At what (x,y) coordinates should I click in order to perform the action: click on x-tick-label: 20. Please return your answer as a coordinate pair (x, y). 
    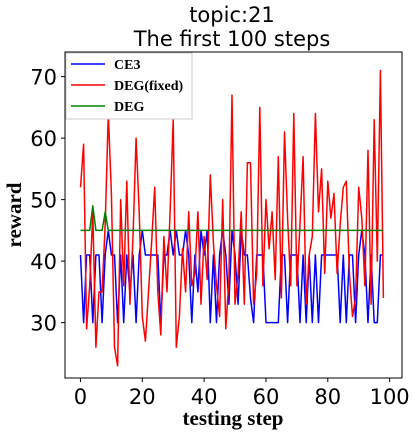
    Looking at the image, I should click on (142, 397).